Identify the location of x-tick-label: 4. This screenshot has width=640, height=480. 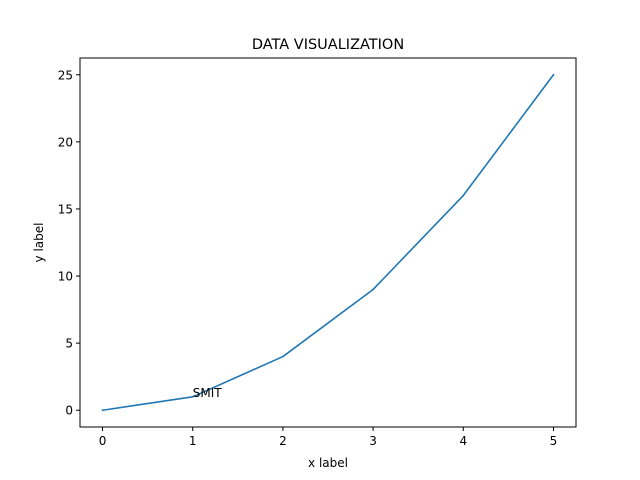
(463, 441).